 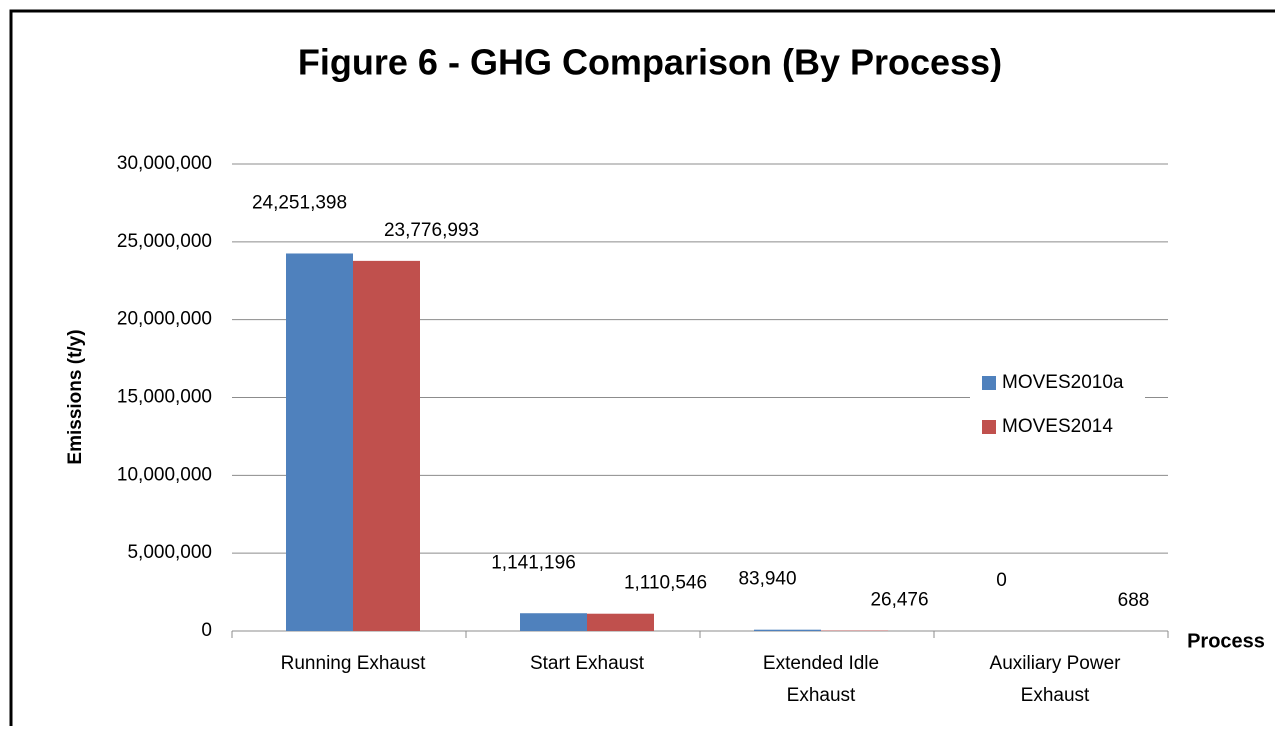 I want to click on data-label: 688, so click(x=1134, y=600).